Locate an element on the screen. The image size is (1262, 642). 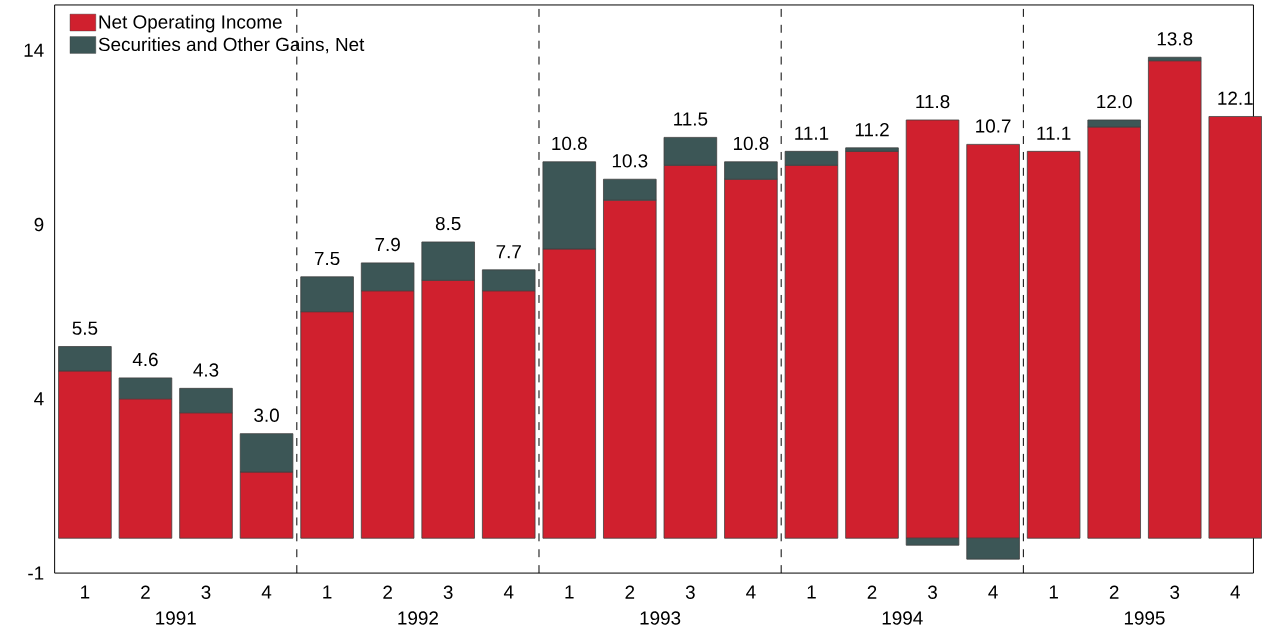
total-label: 11.8 is located at coordinates (933, 102).